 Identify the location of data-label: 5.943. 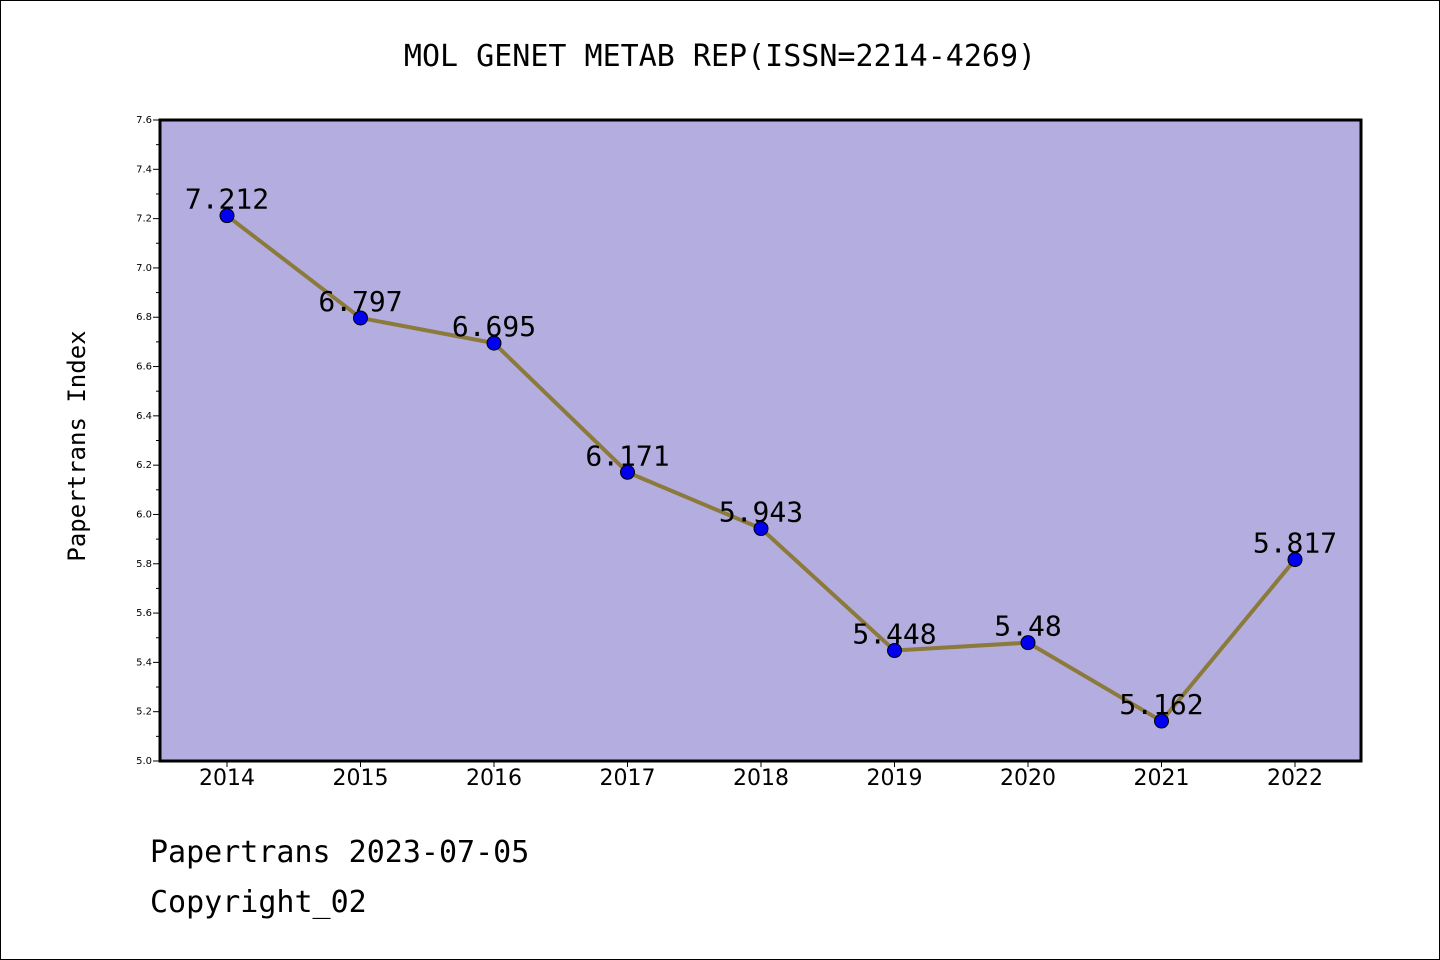
(761, 512).